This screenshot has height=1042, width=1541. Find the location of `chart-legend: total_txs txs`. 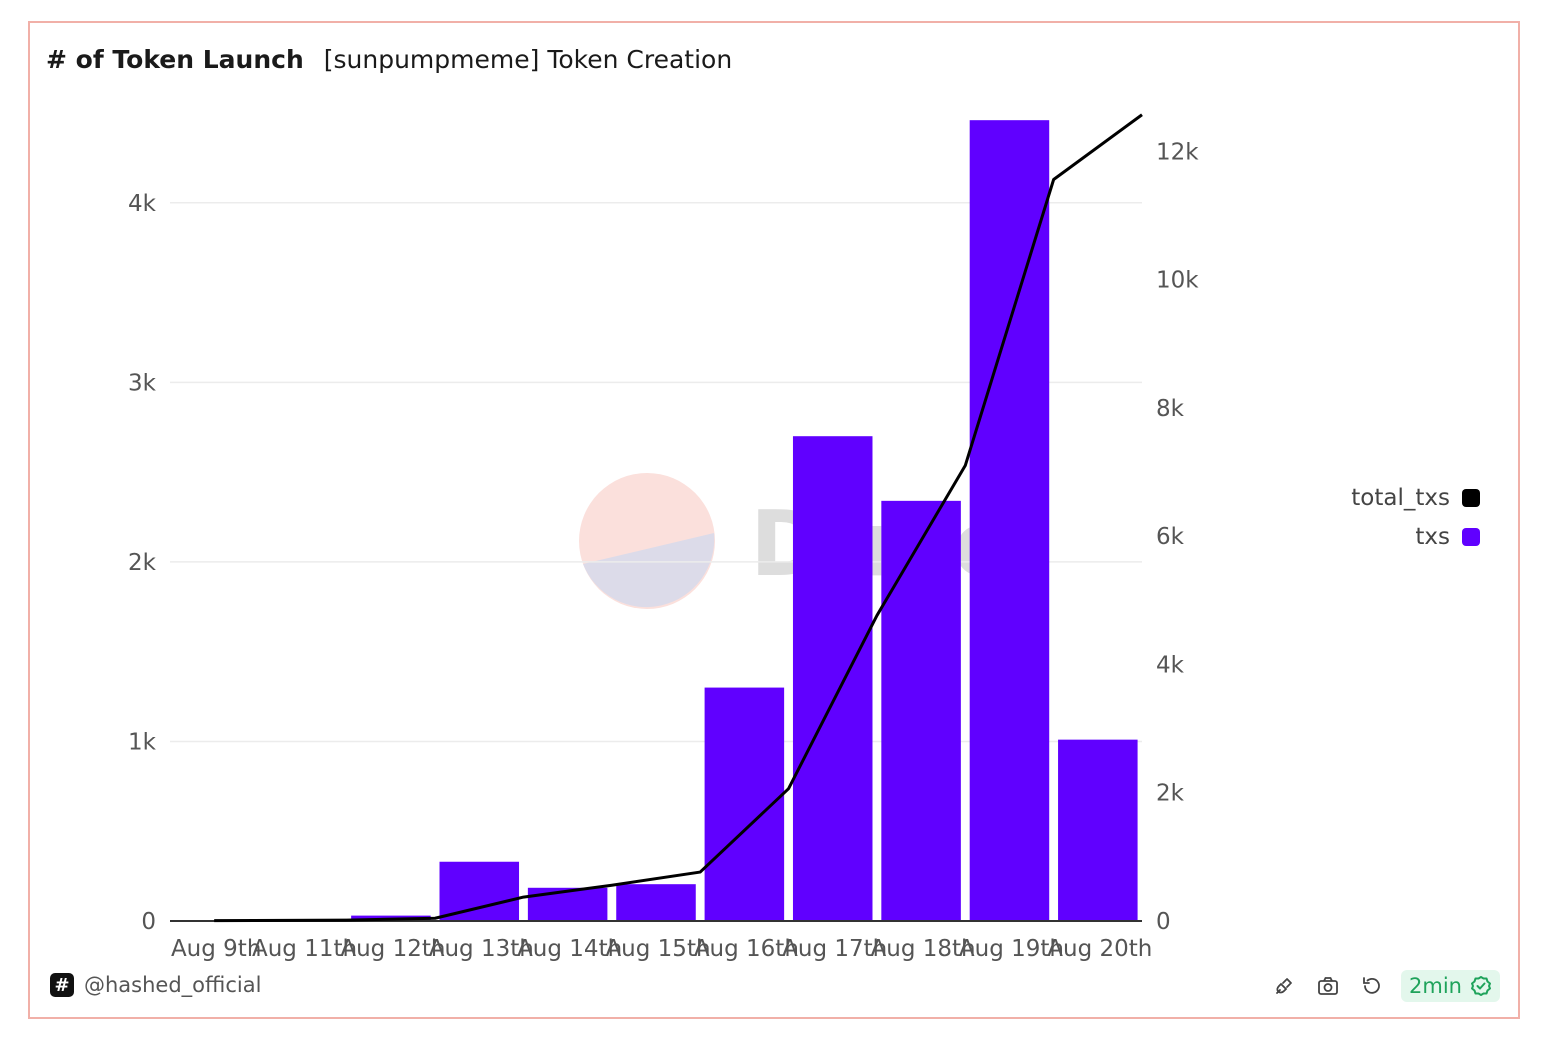

chart-legend: total_txs txs is located at coordinates (1415, 517).